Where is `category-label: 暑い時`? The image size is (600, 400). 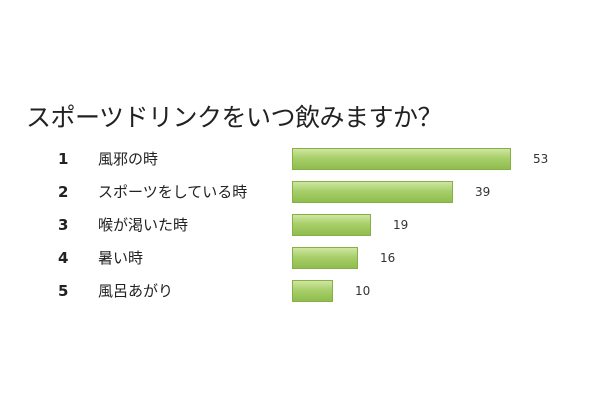 category-label: 暑い時 is located at coordinates (121, 258).